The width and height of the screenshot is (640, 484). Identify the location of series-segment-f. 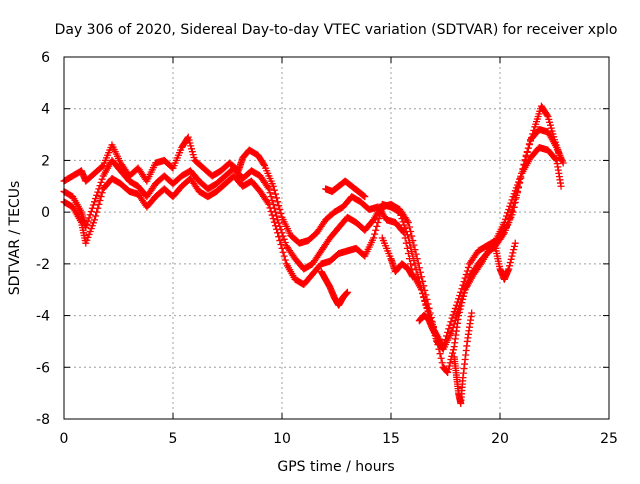
(505, 261).